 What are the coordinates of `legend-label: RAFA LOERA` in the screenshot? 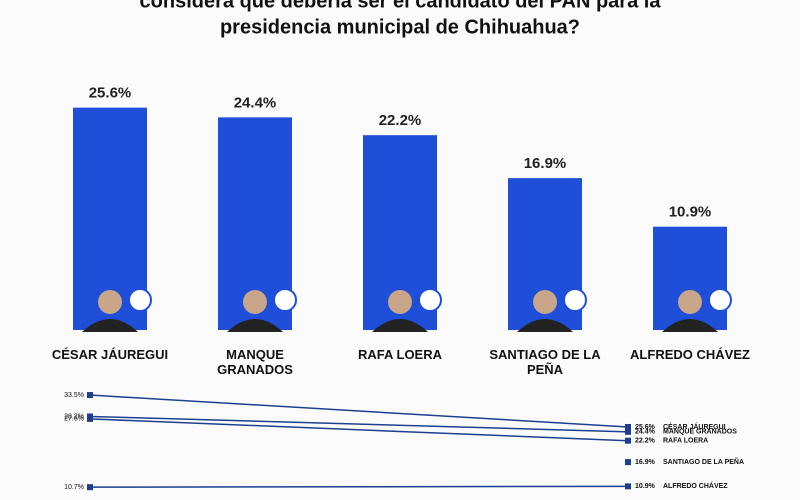 It's located at (685, 441).